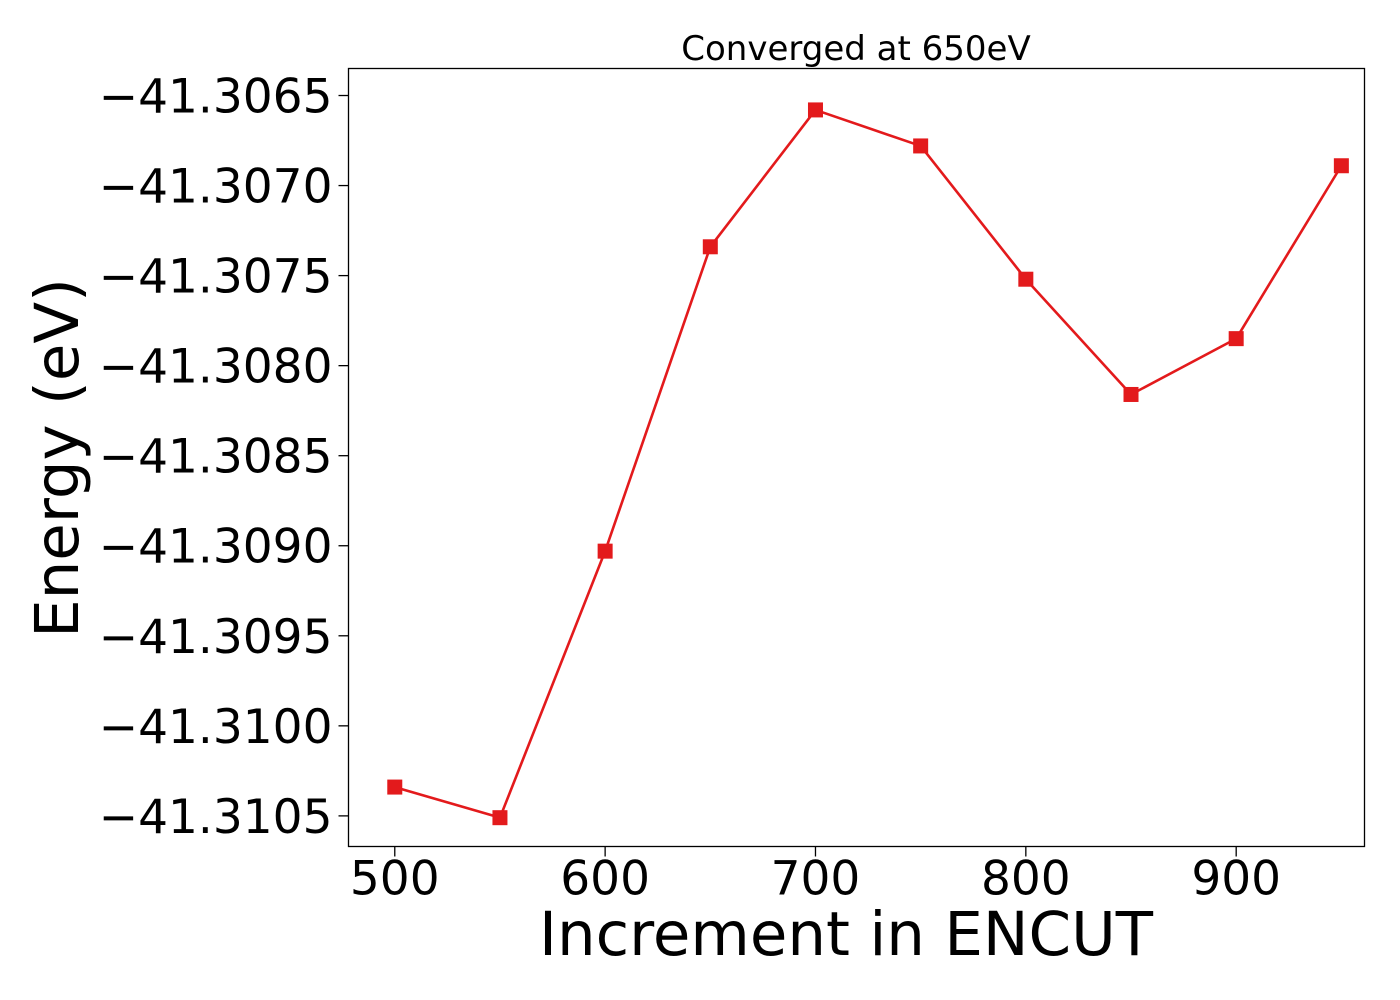 This screenshot has width=1400, height=1000. Describe the element at coordinates (57, 458) in the screenshot. I see `y-axis-label: Energy (eV)` at that location.